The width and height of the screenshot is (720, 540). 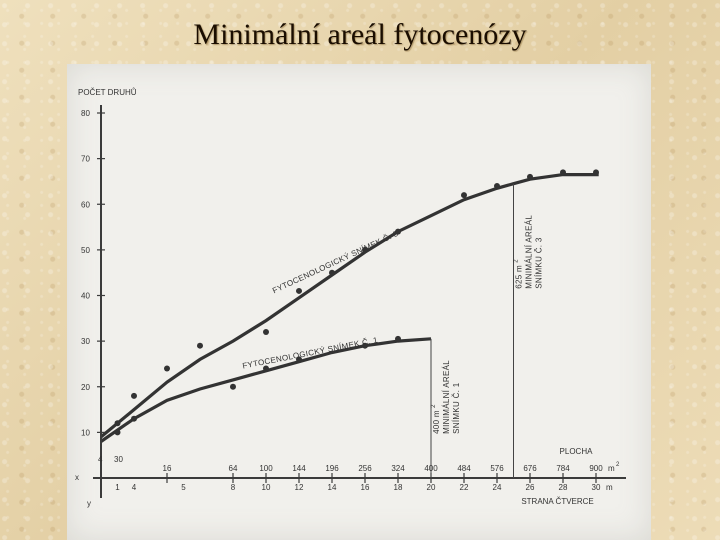 I want to click on y-tick-label: 20, so click(x=85, y=387).